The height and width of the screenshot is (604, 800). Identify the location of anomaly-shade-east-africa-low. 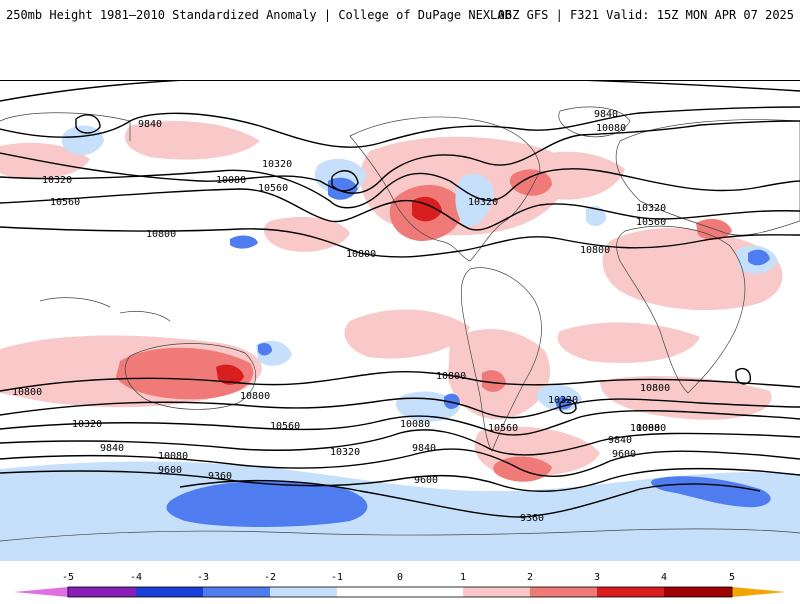
(759, 257).